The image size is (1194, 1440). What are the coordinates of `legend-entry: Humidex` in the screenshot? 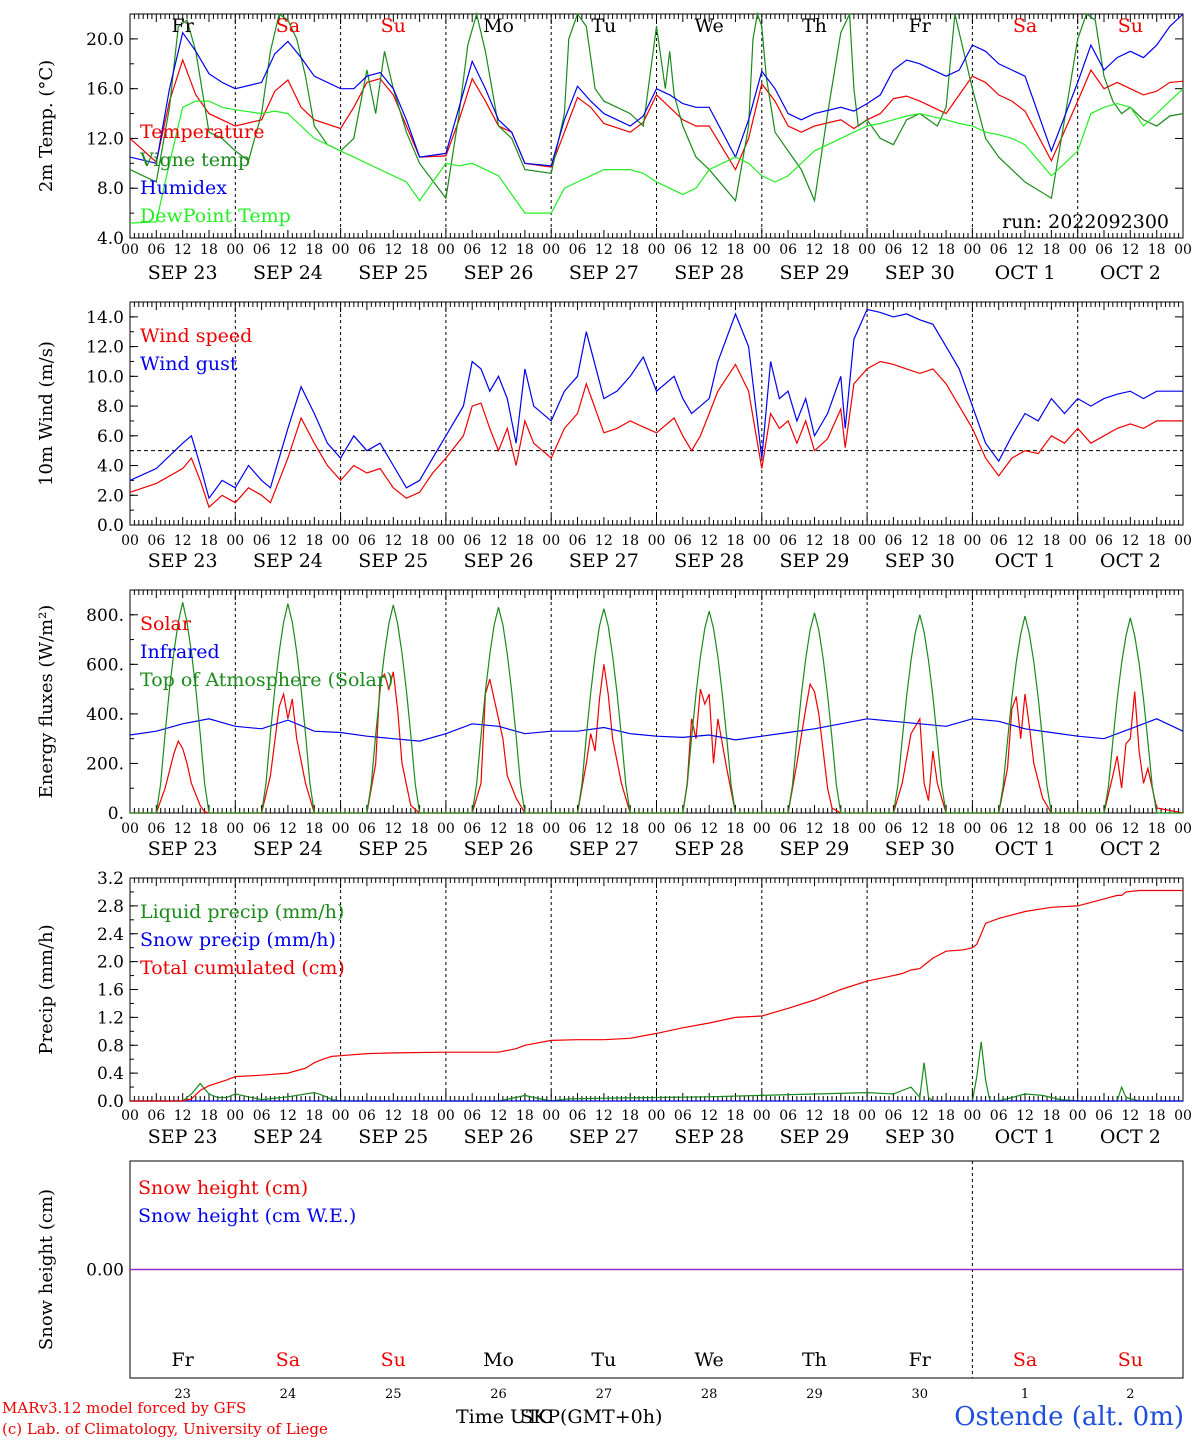 It's located at (183, 188).